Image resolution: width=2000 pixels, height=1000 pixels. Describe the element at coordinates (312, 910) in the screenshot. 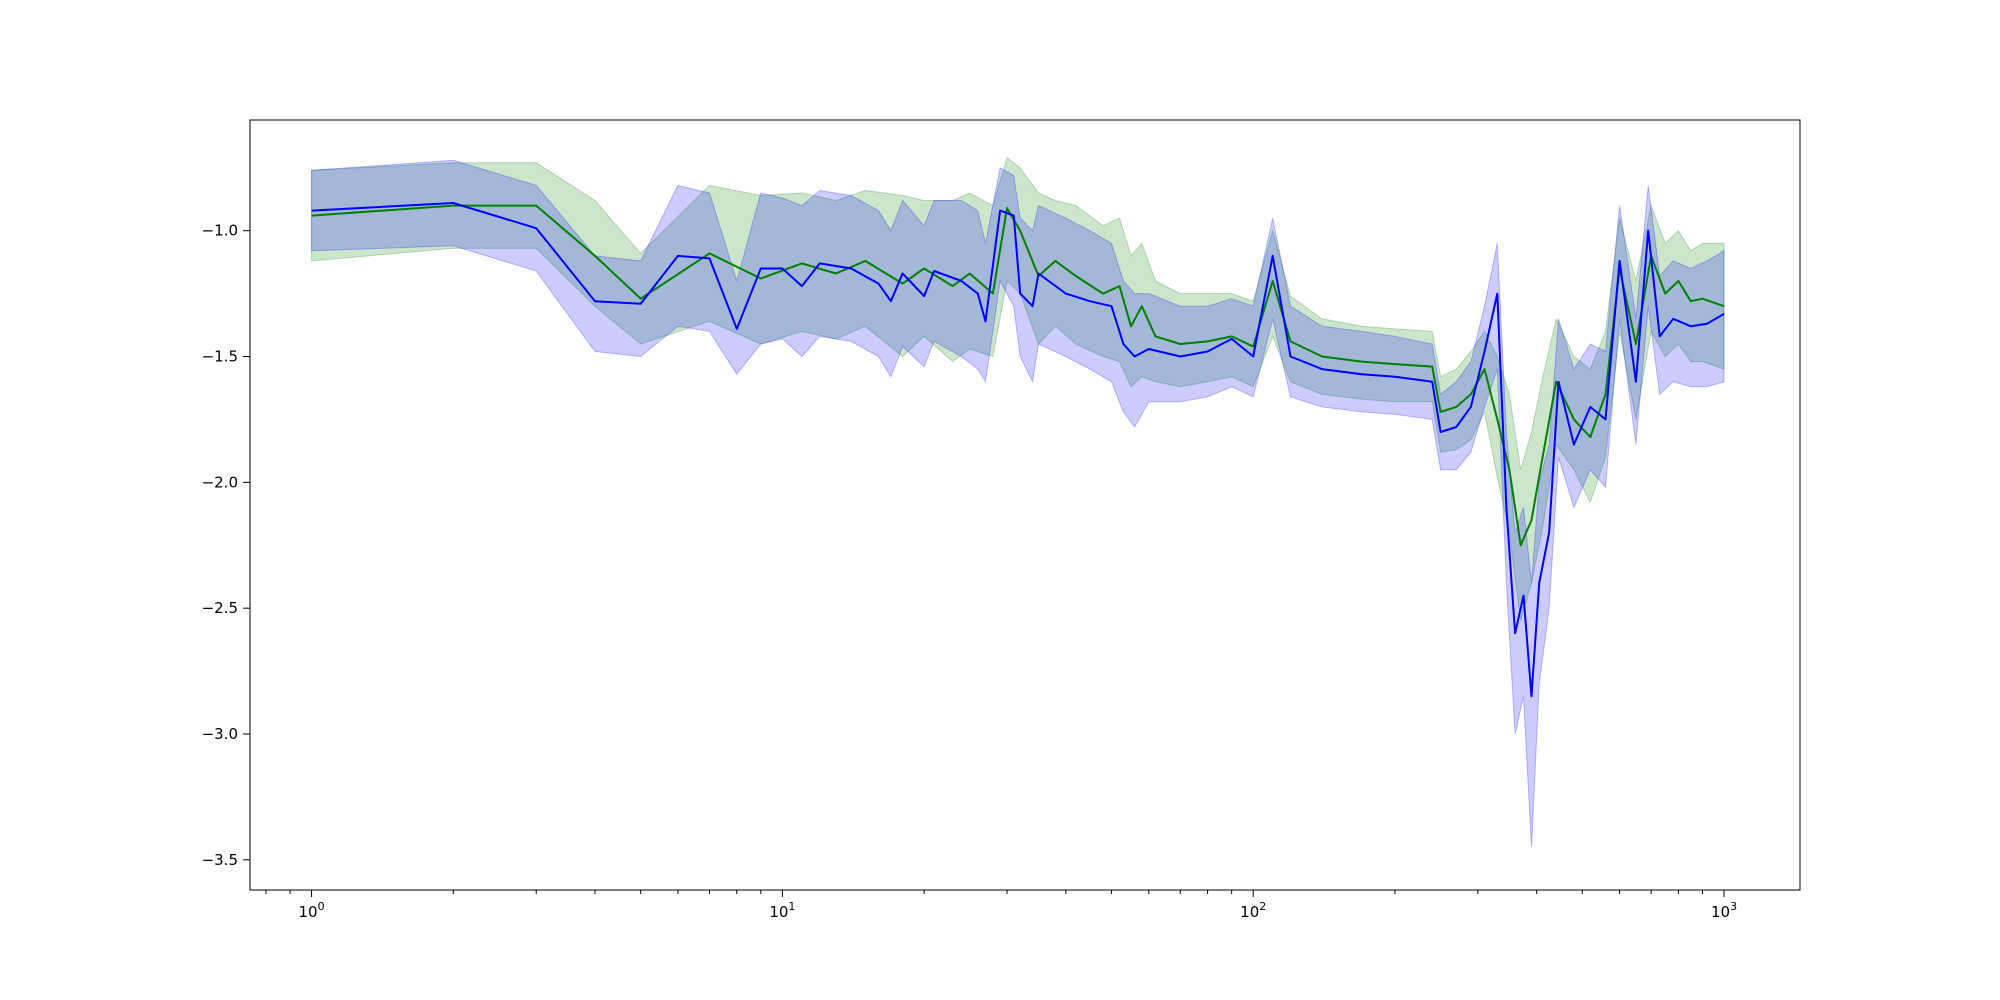

I see `x-tick-label: 10⁰` at that location.